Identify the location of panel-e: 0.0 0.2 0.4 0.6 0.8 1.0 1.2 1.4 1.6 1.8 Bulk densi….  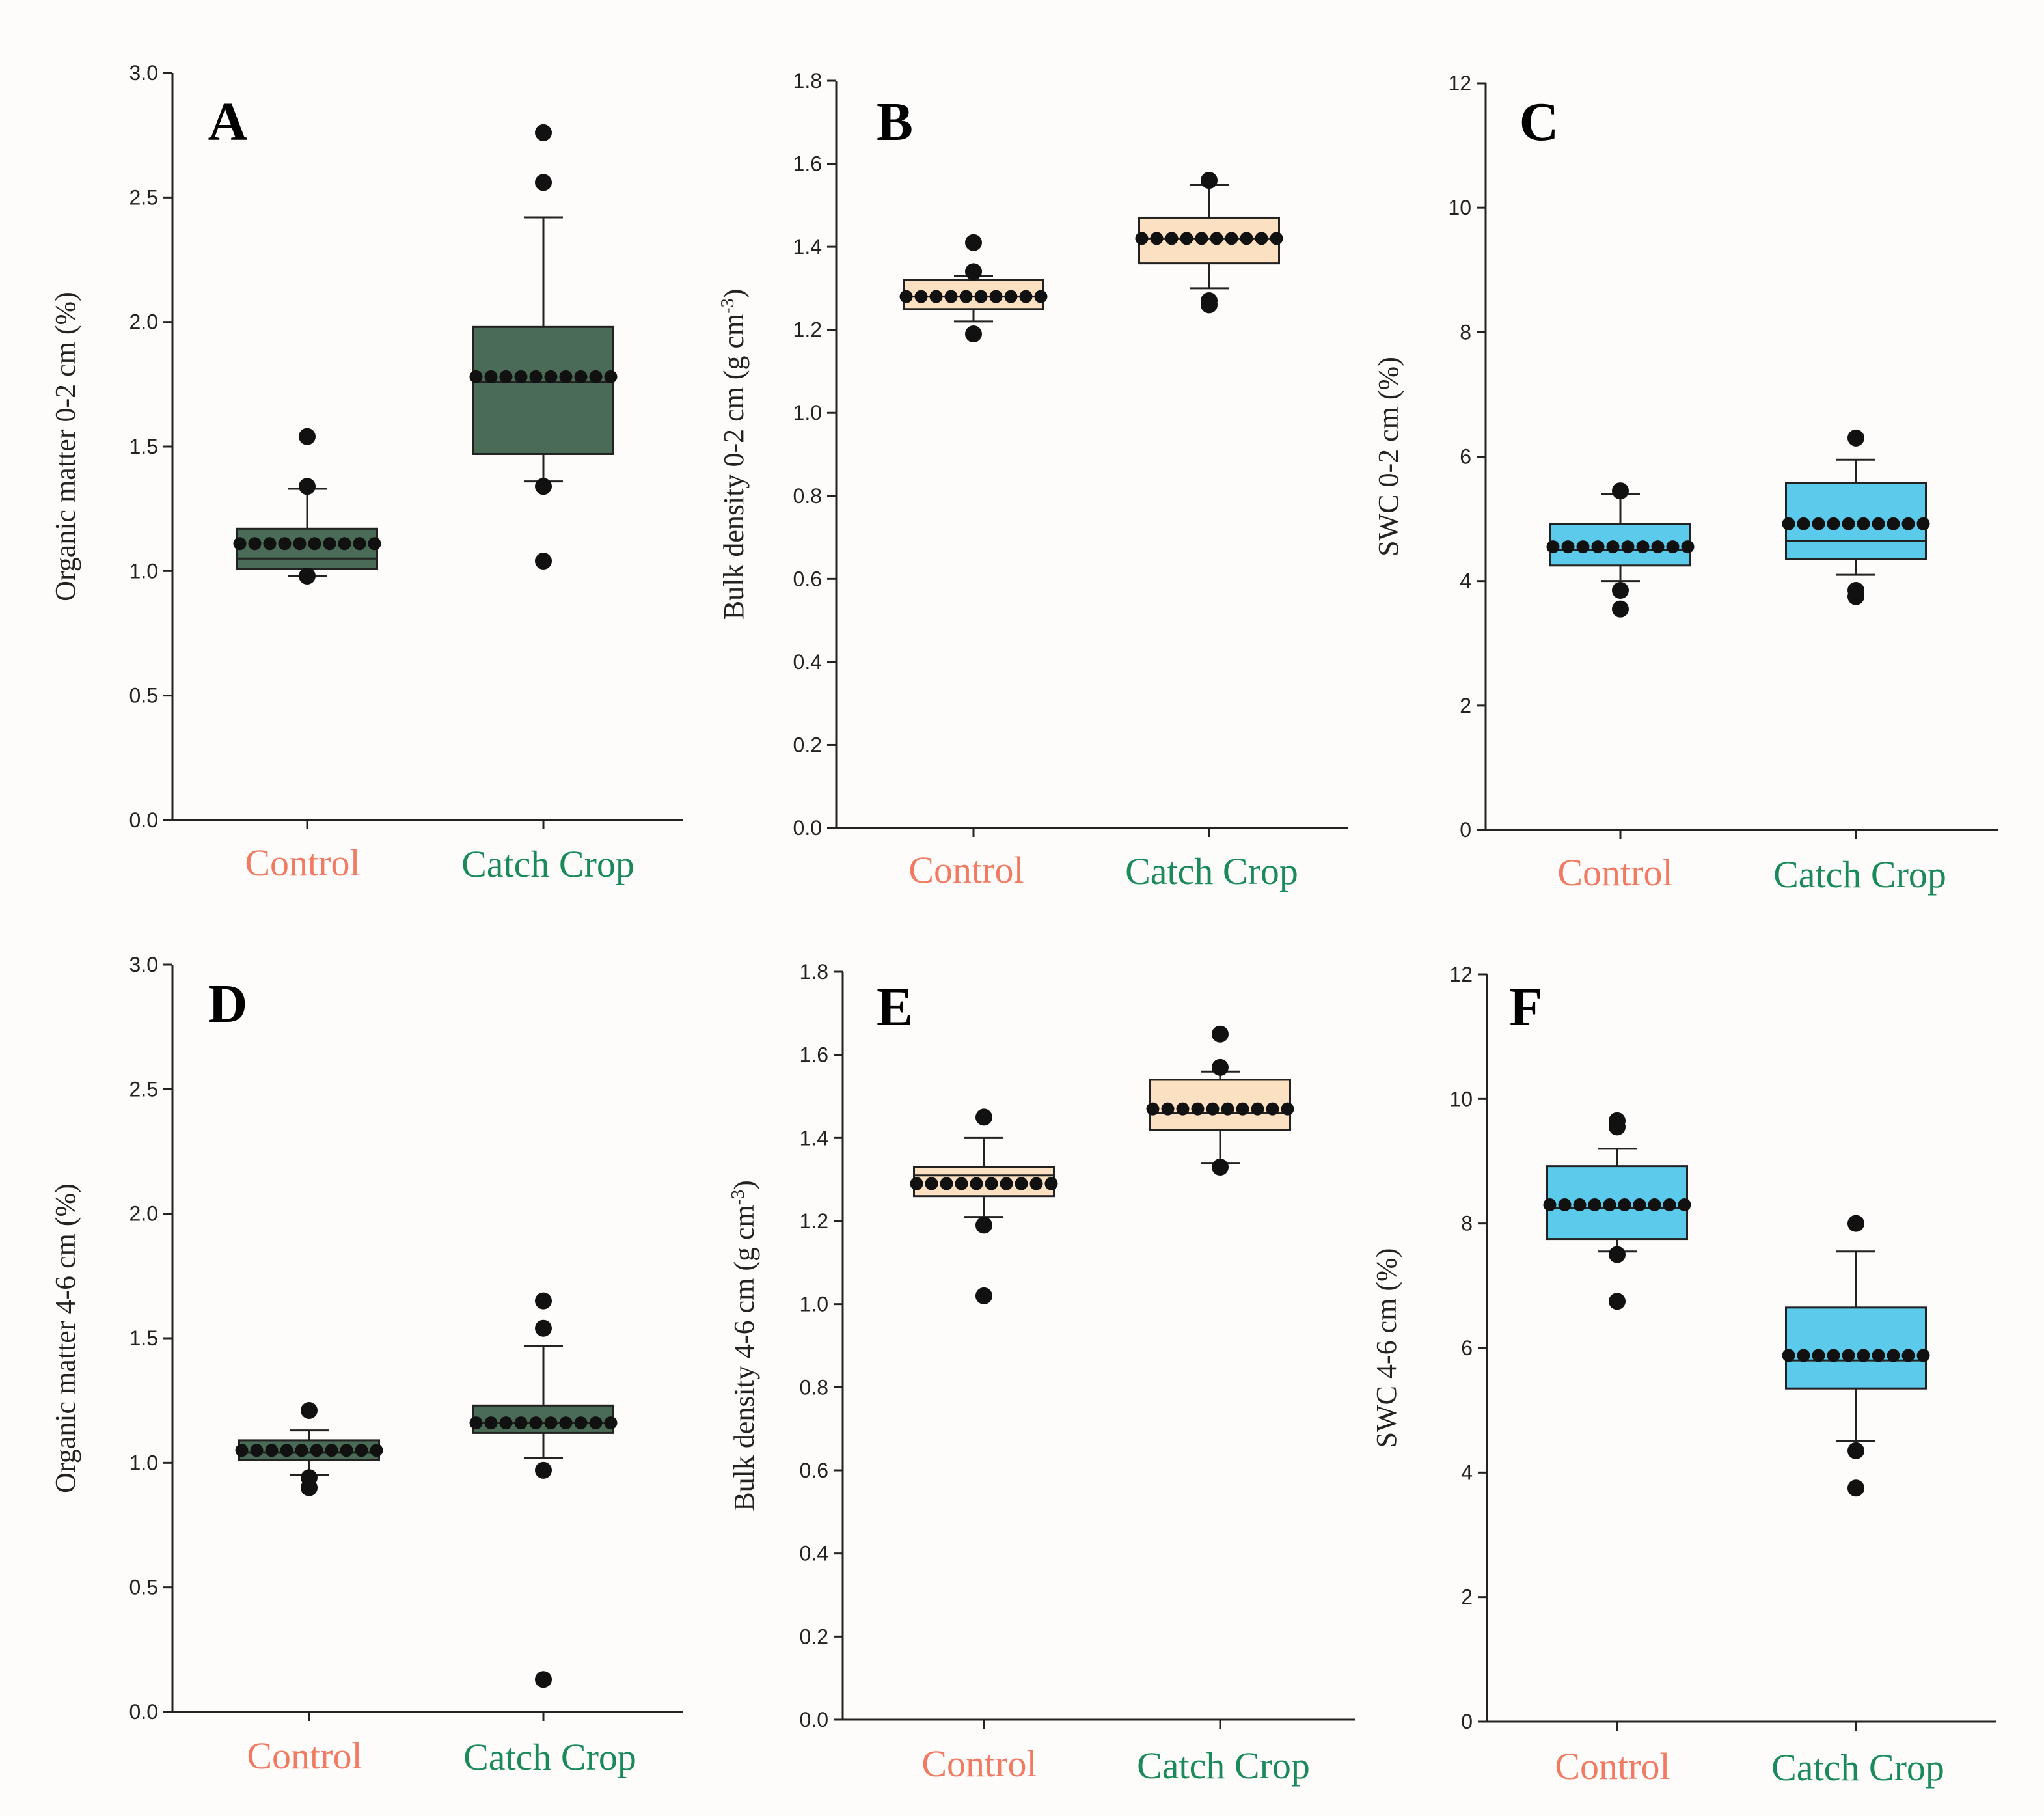
(1041, 1373).